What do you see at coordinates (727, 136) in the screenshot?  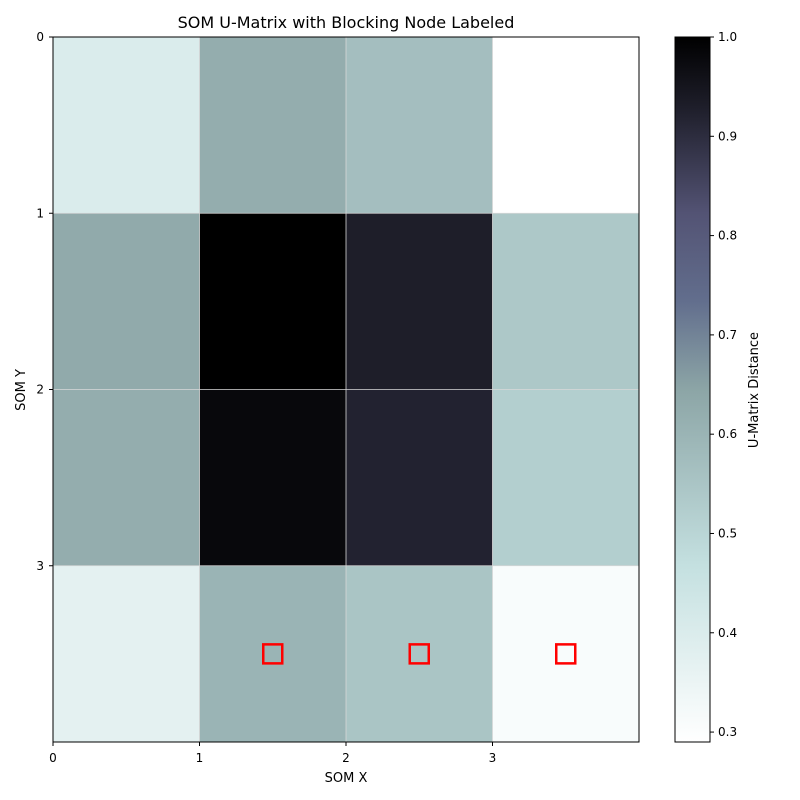 I see `colorbar-tick-label: 0.9` at bounding box center [727, 136].